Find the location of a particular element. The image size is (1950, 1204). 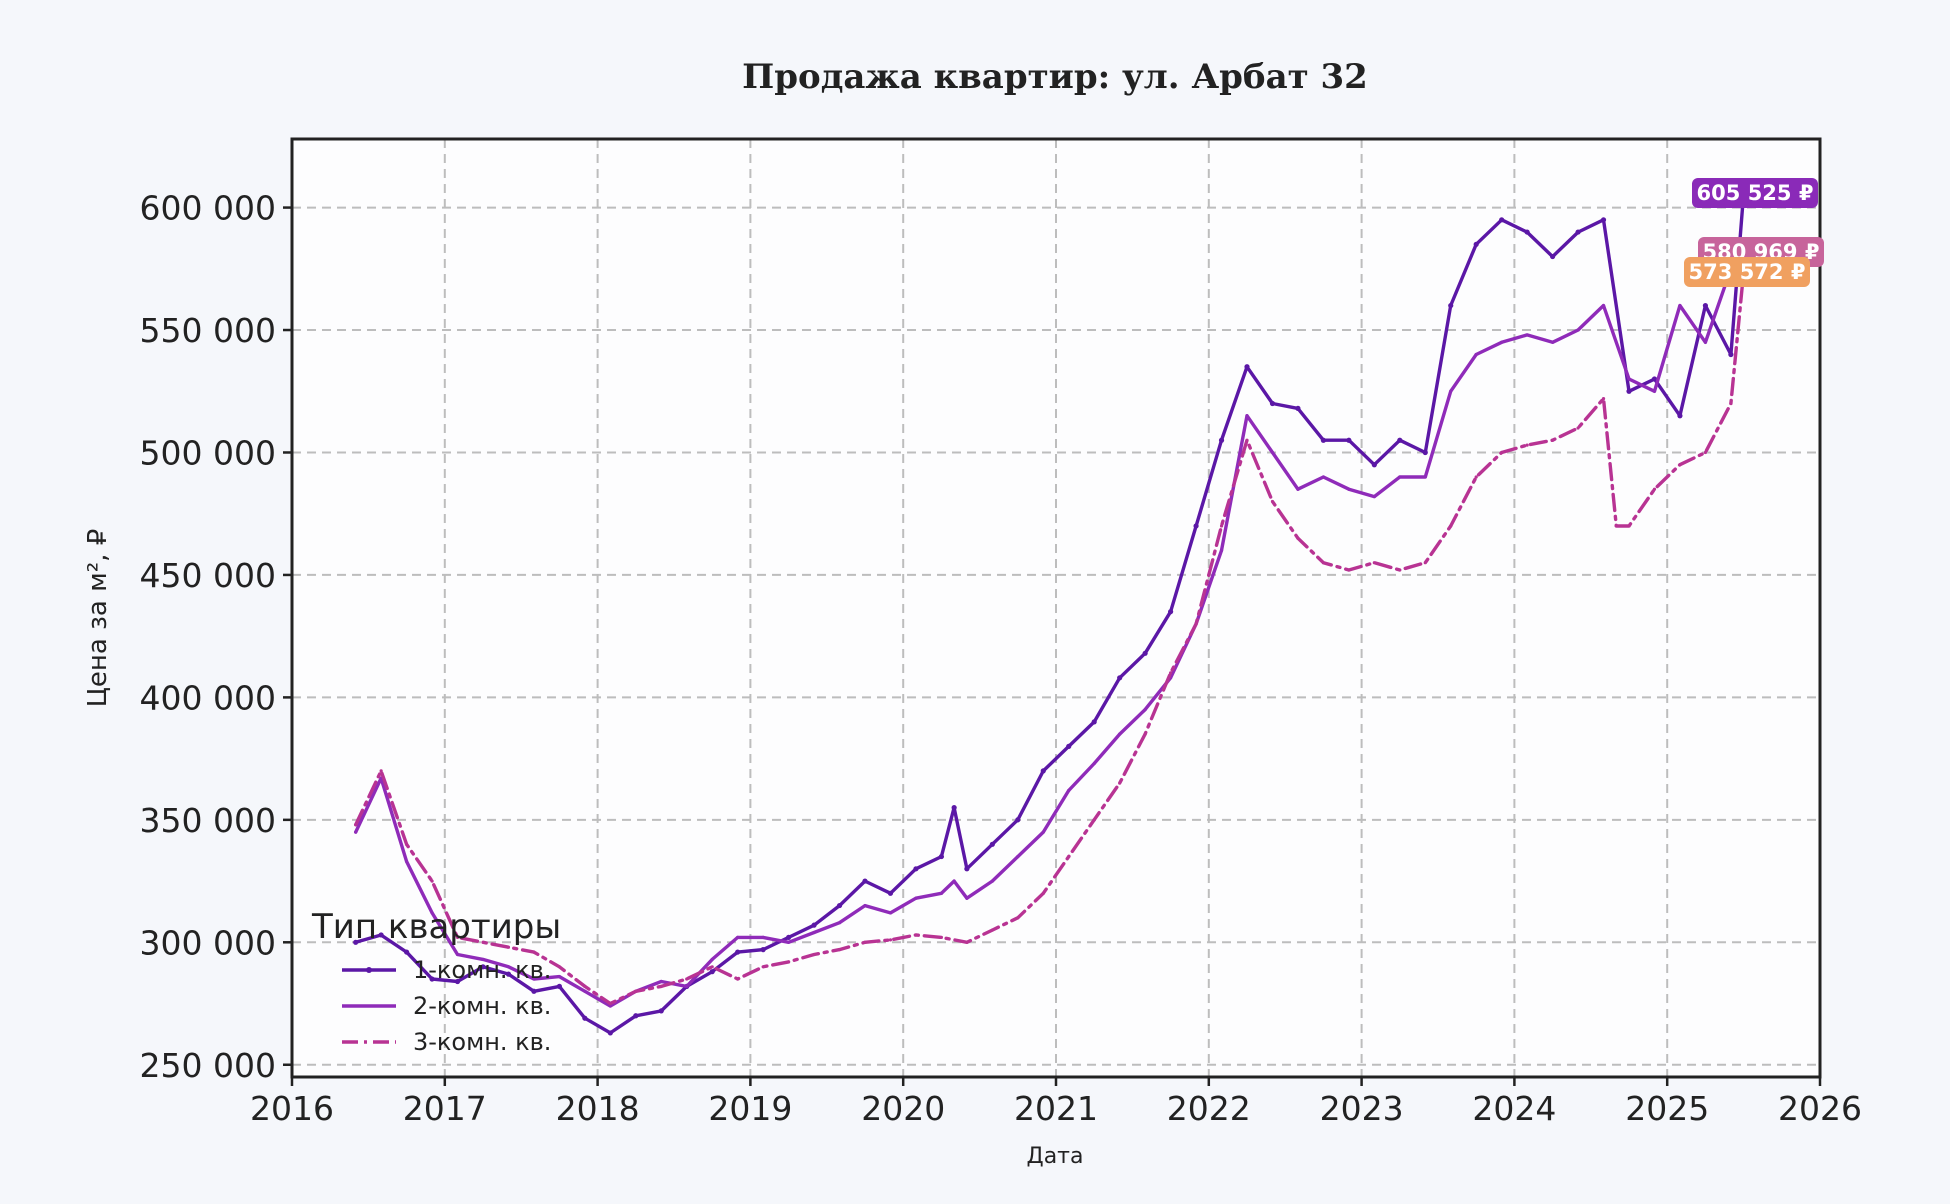

end-label: 573 572 ₽ is located at coordinates (1747, 272).